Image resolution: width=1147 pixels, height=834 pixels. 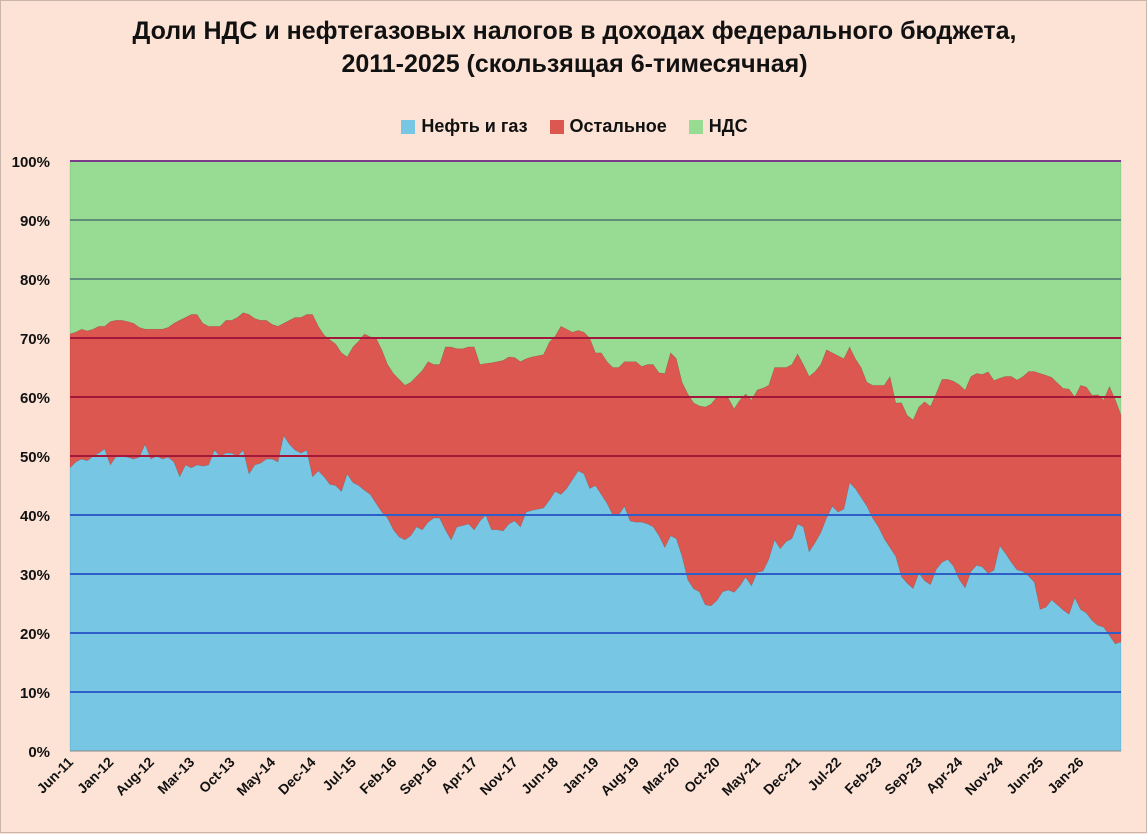 I want to click on x-tick-label: Mar-13, so click(x=175, y=775).